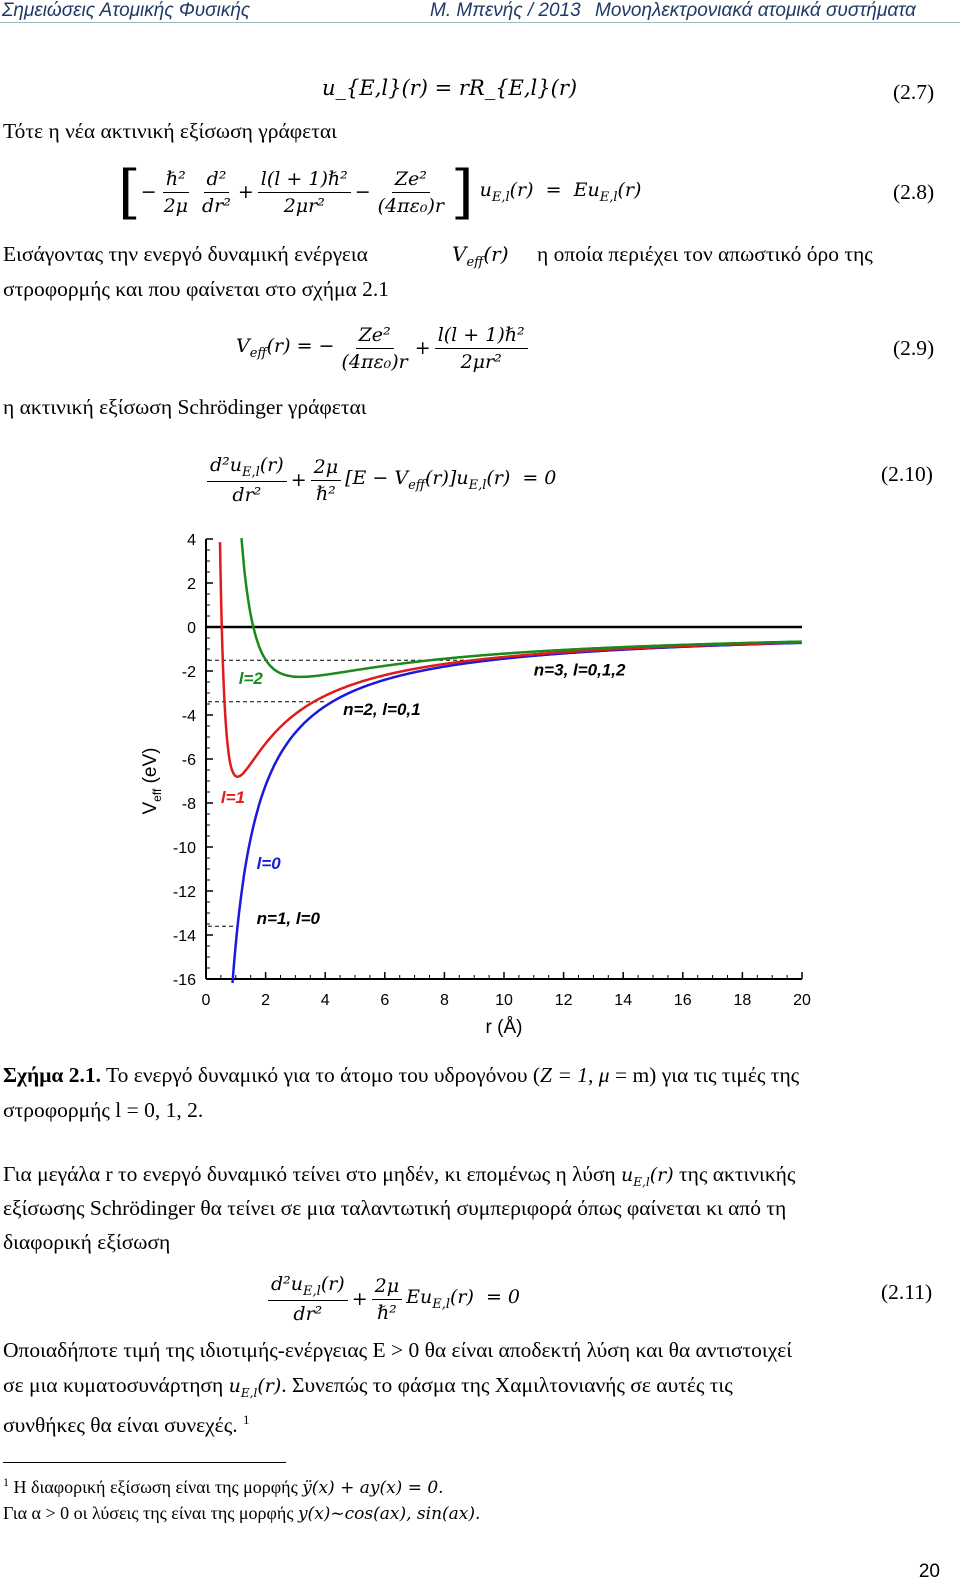 Image resolution: width=960 pixels, height=1595 pixels. What do you see at coordinates (6, 1482) in the screenshot?
I see `footnote-mark: 1` at bounding box center [6, 1482].